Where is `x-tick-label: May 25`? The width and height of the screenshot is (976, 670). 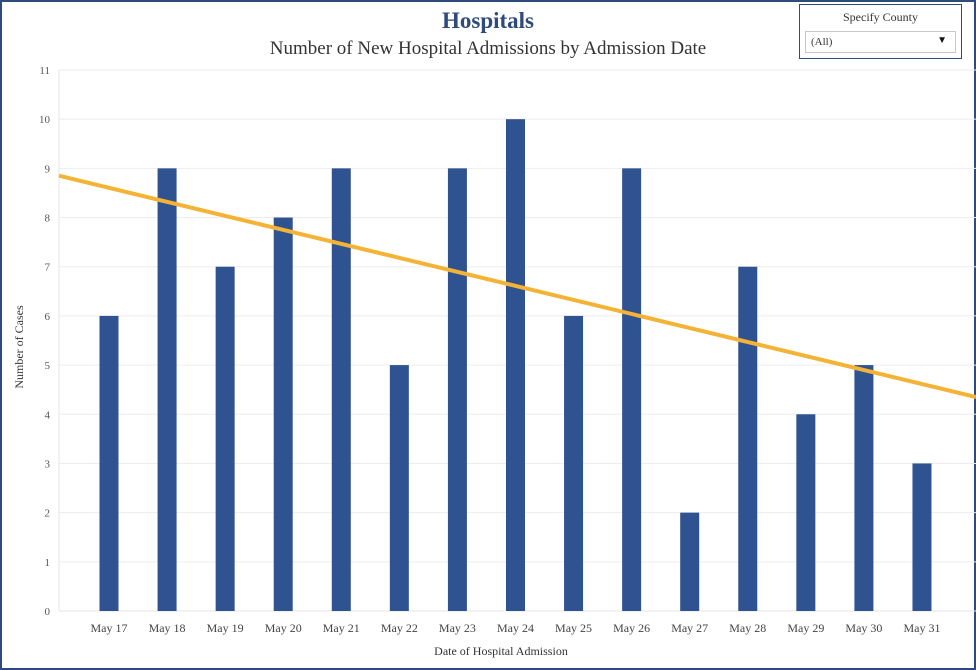
x-tick-label: May 25 is located at coordinates (573, 628).